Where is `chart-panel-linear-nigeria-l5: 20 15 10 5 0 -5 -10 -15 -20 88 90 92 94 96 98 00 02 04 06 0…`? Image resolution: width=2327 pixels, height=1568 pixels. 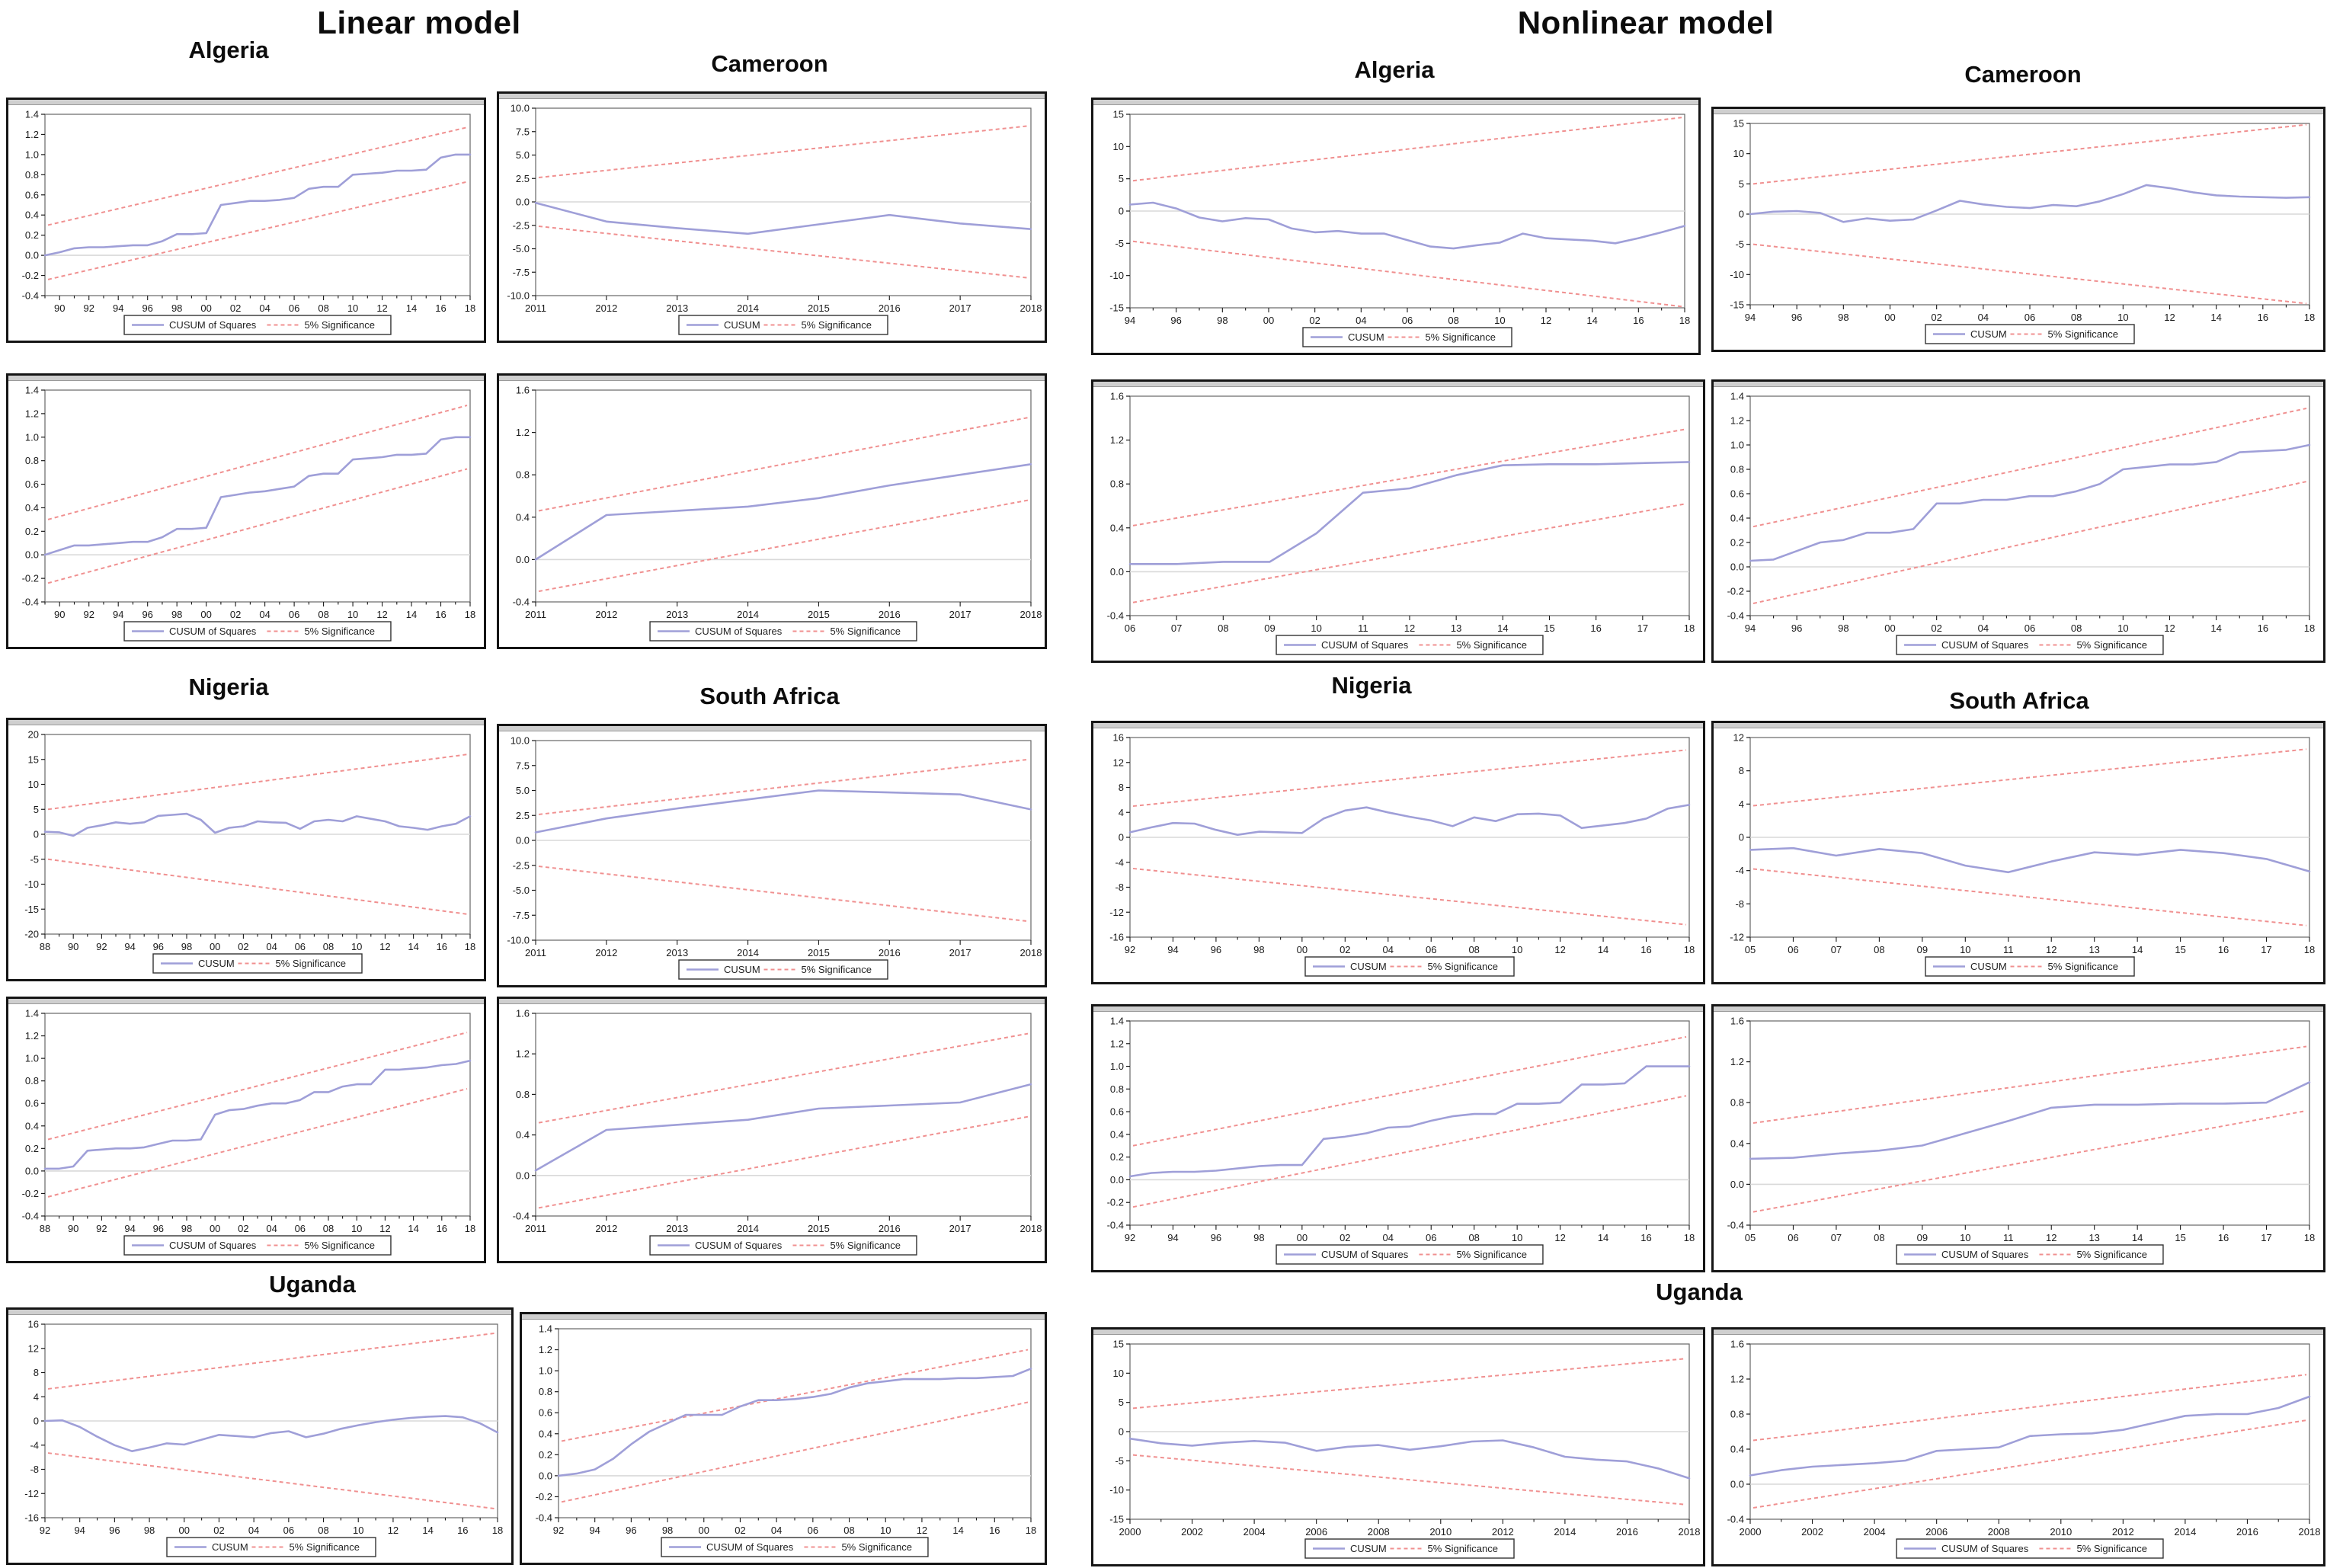 chart-panel-linear-nigeria-l5: 20 15 10 5 0 -5 -10 -15 -20 88 90 92 94 96 98 00 02 04 06 0… is located at coordinates (246, 849).